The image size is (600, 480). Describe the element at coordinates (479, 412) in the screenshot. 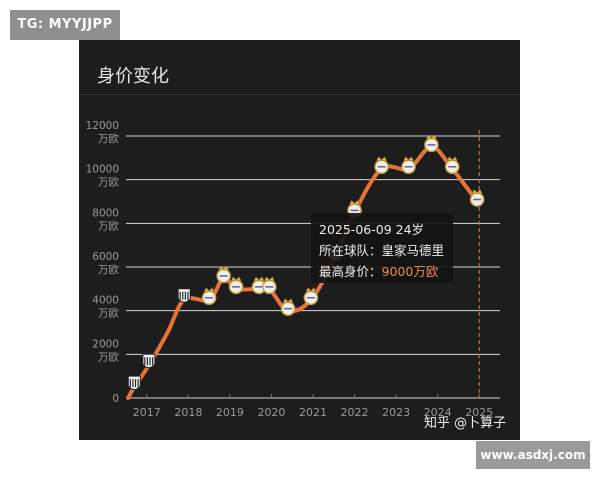

I see `x-tick-label-2025: 2025` at that location.